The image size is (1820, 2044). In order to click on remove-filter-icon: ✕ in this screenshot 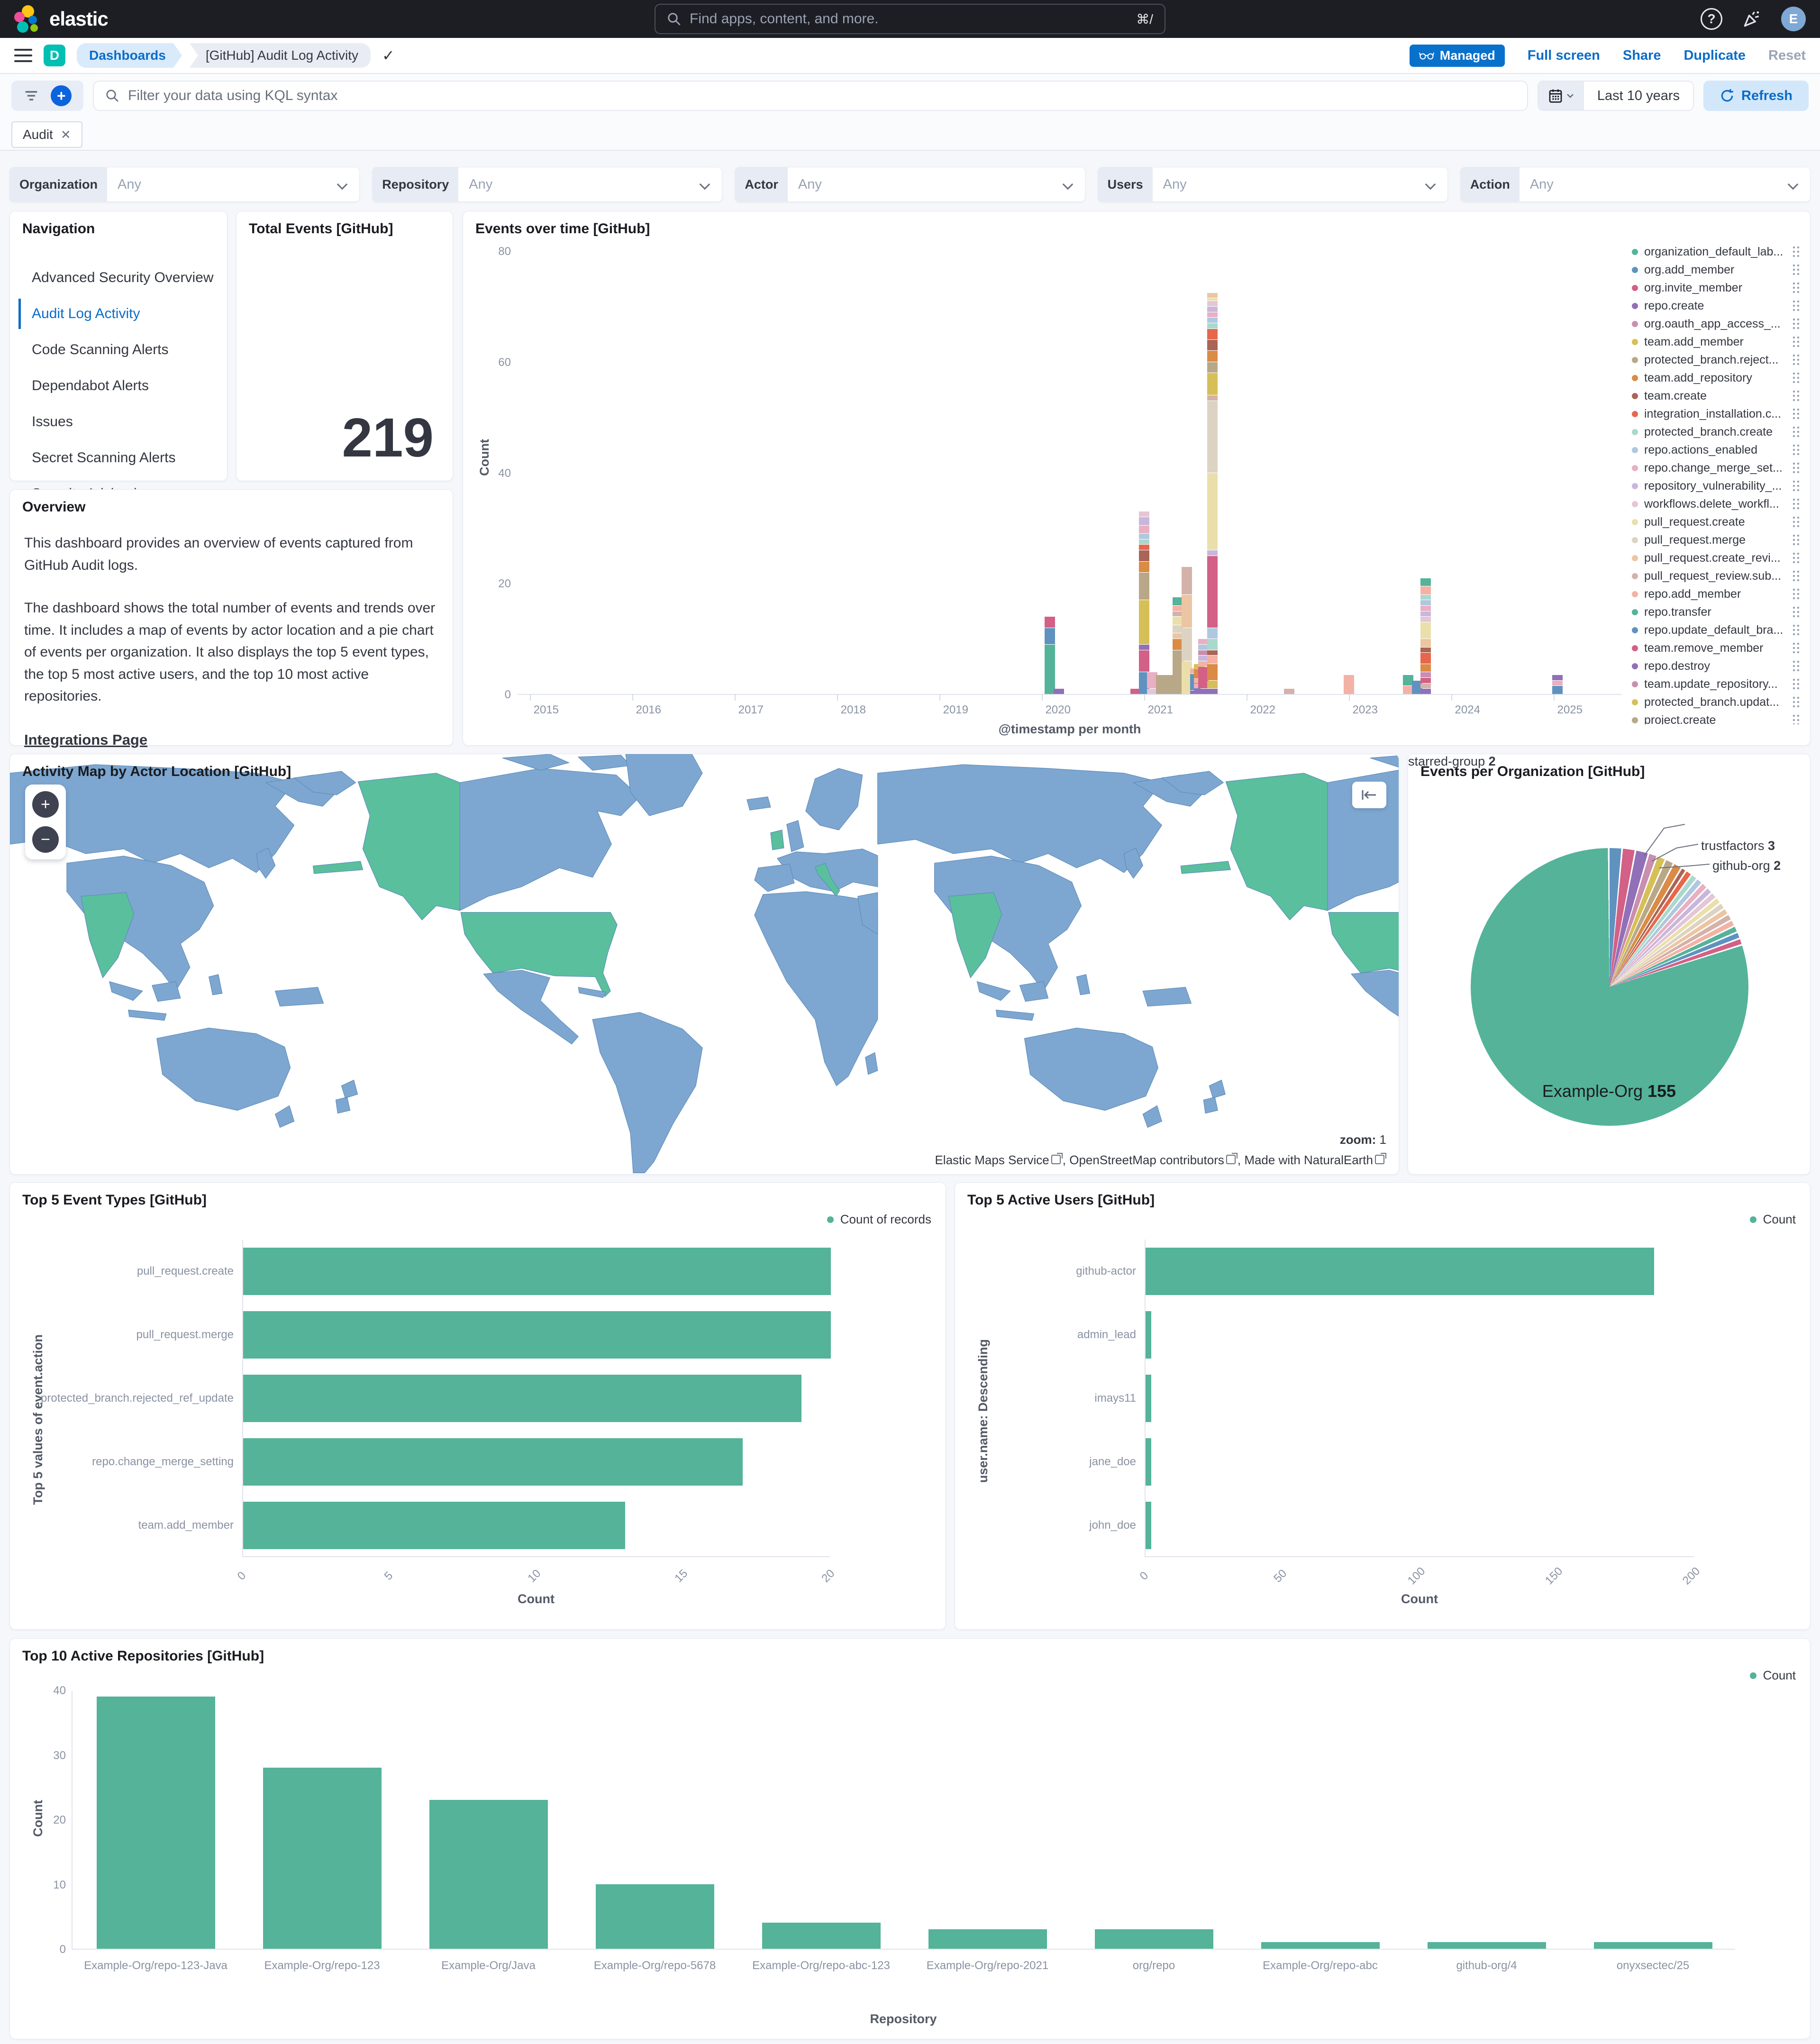, I will do `click(65, 134)`.